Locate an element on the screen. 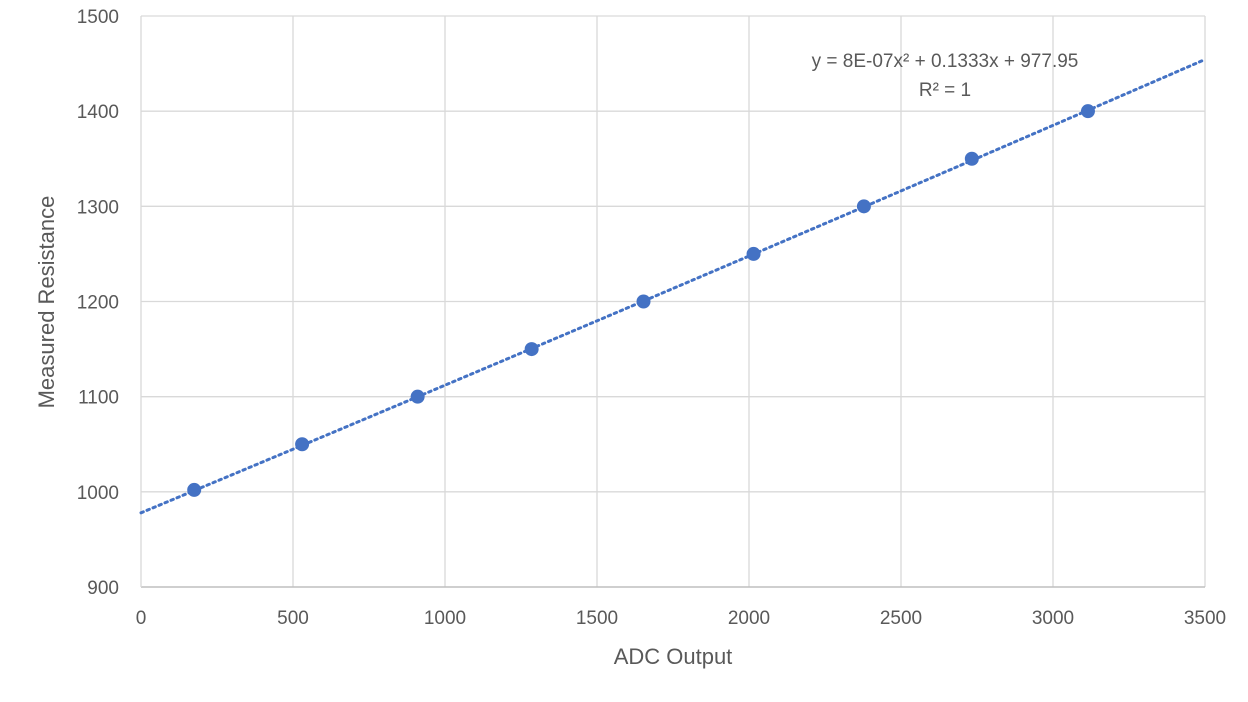 This screenshot has height=702, width=1248. x-tick-label: 1500 is located at coordinates (597, 618).